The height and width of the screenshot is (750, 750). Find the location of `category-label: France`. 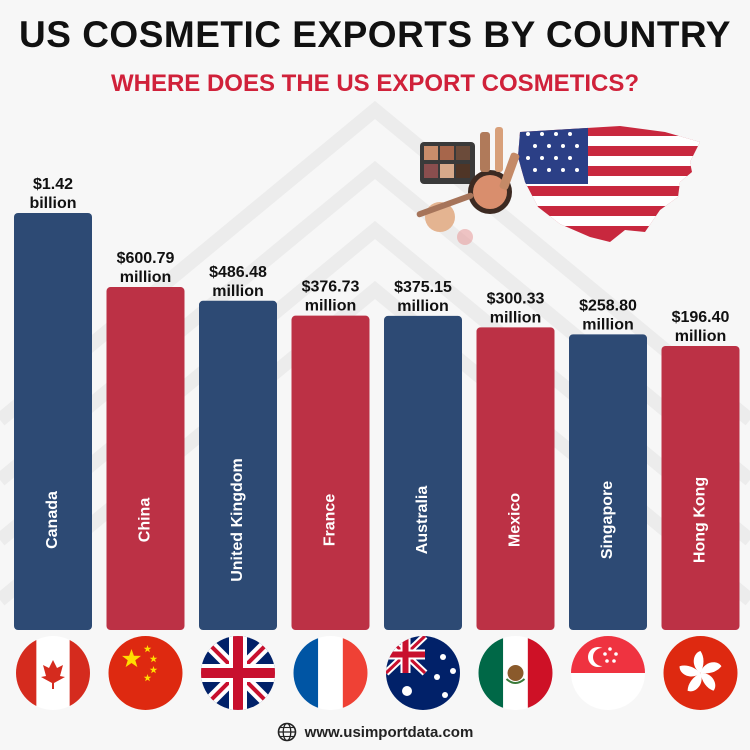

category-label: France is located at coordinates (330, 520).